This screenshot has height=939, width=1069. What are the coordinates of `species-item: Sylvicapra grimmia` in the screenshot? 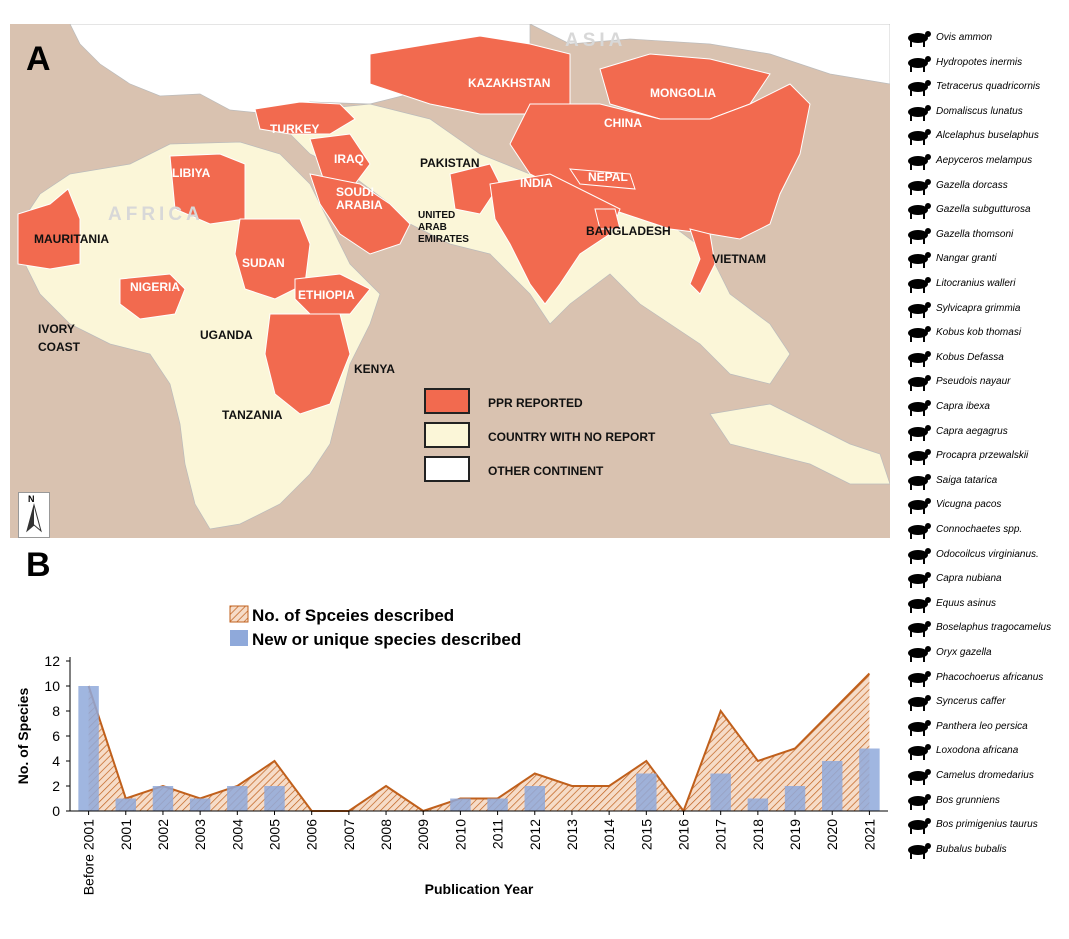 It's located at (984, 309).